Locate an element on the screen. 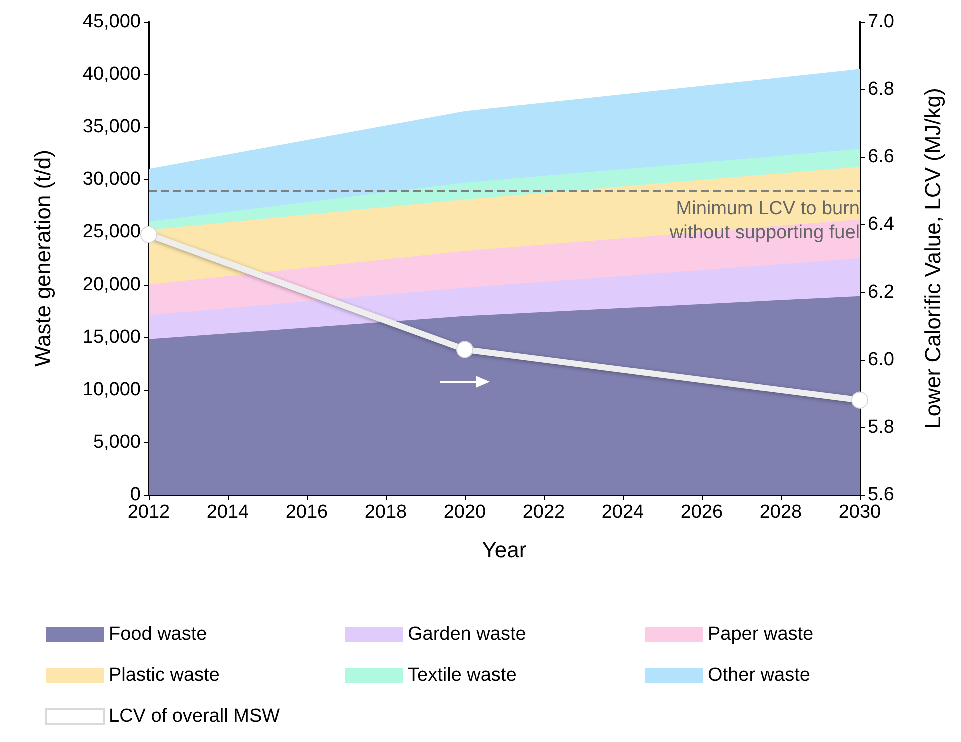 The width and height of the screenshot is (961, 742). y-tick-label: 5,000 is located at coordinates (117, 442).